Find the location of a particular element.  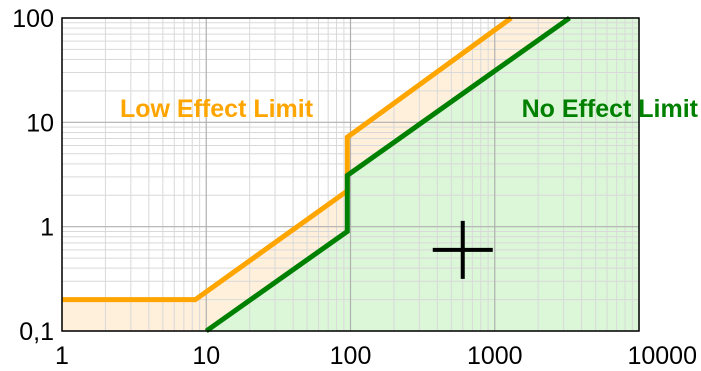

x-tick-label: 1 is located at coordinates (62, 356).